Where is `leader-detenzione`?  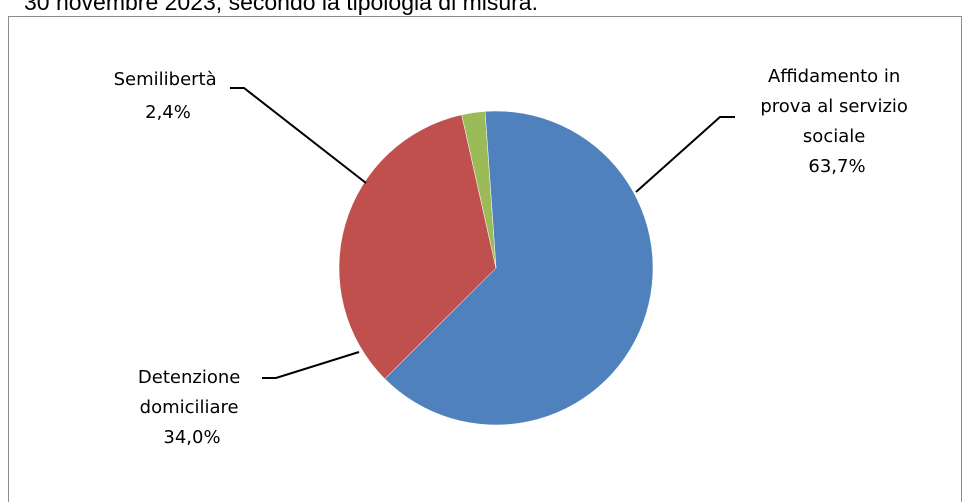
leader-detenzione is located at coordinates (311, 365).